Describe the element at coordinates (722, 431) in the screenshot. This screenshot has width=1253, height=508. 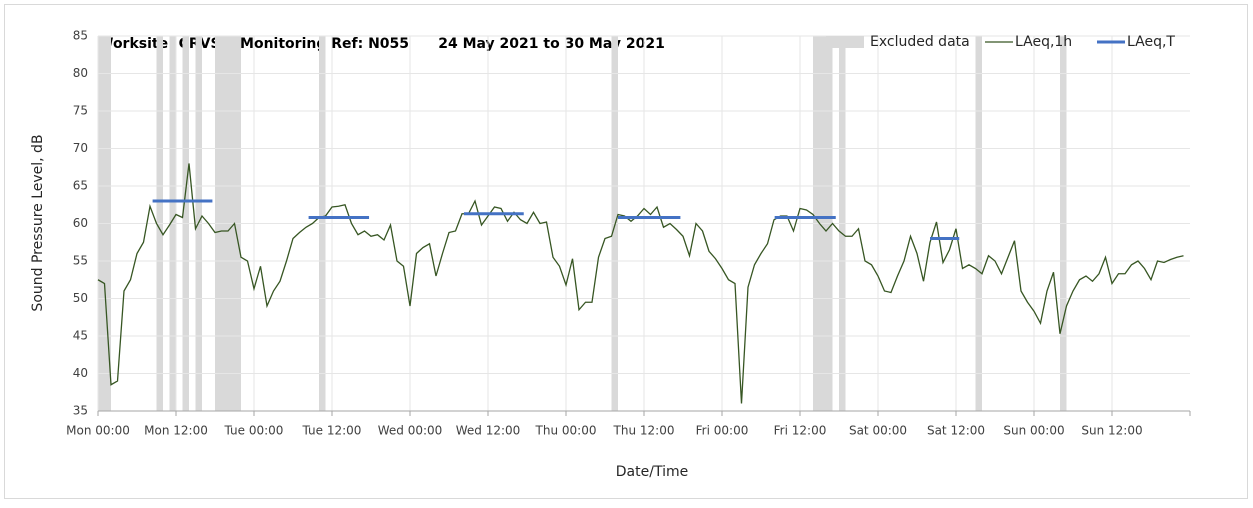
I see `x-tick-label: Fri 00:00` at that location.